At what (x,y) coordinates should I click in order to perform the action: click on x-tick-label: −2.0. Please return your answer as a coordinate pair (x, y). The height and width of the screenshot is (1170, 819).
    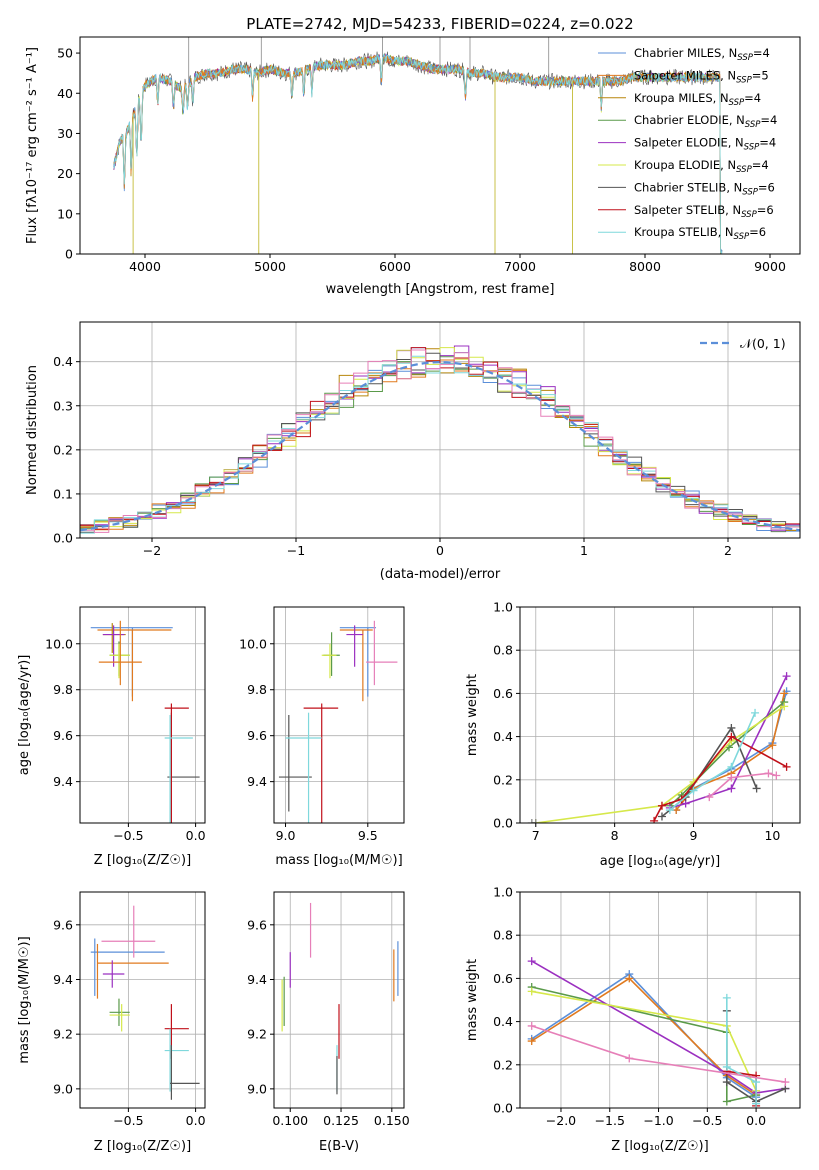
    Looking at the image, I should click on (561, 1120).